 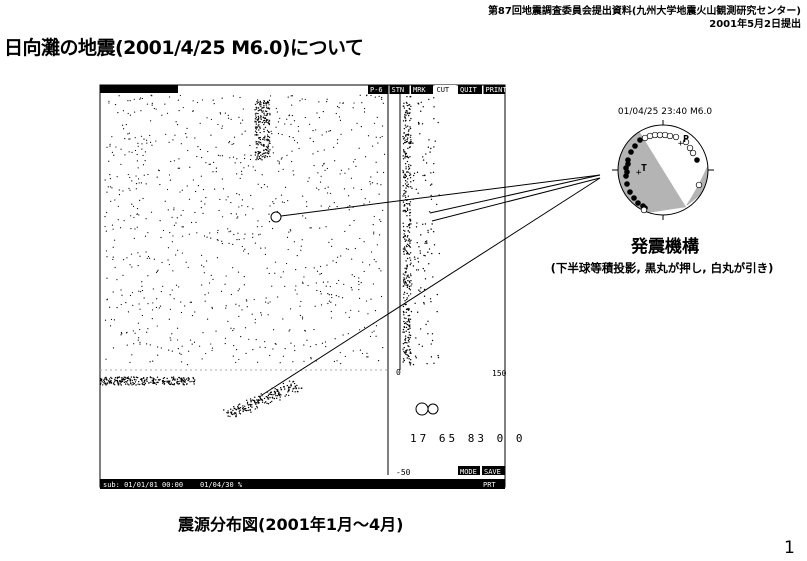 What do you see at coordinates (184, 48) in the screenshot?
I see `page-title: 日向灘の地震(2001/4/25 M6.0)について` at bounding box center [184, 48].